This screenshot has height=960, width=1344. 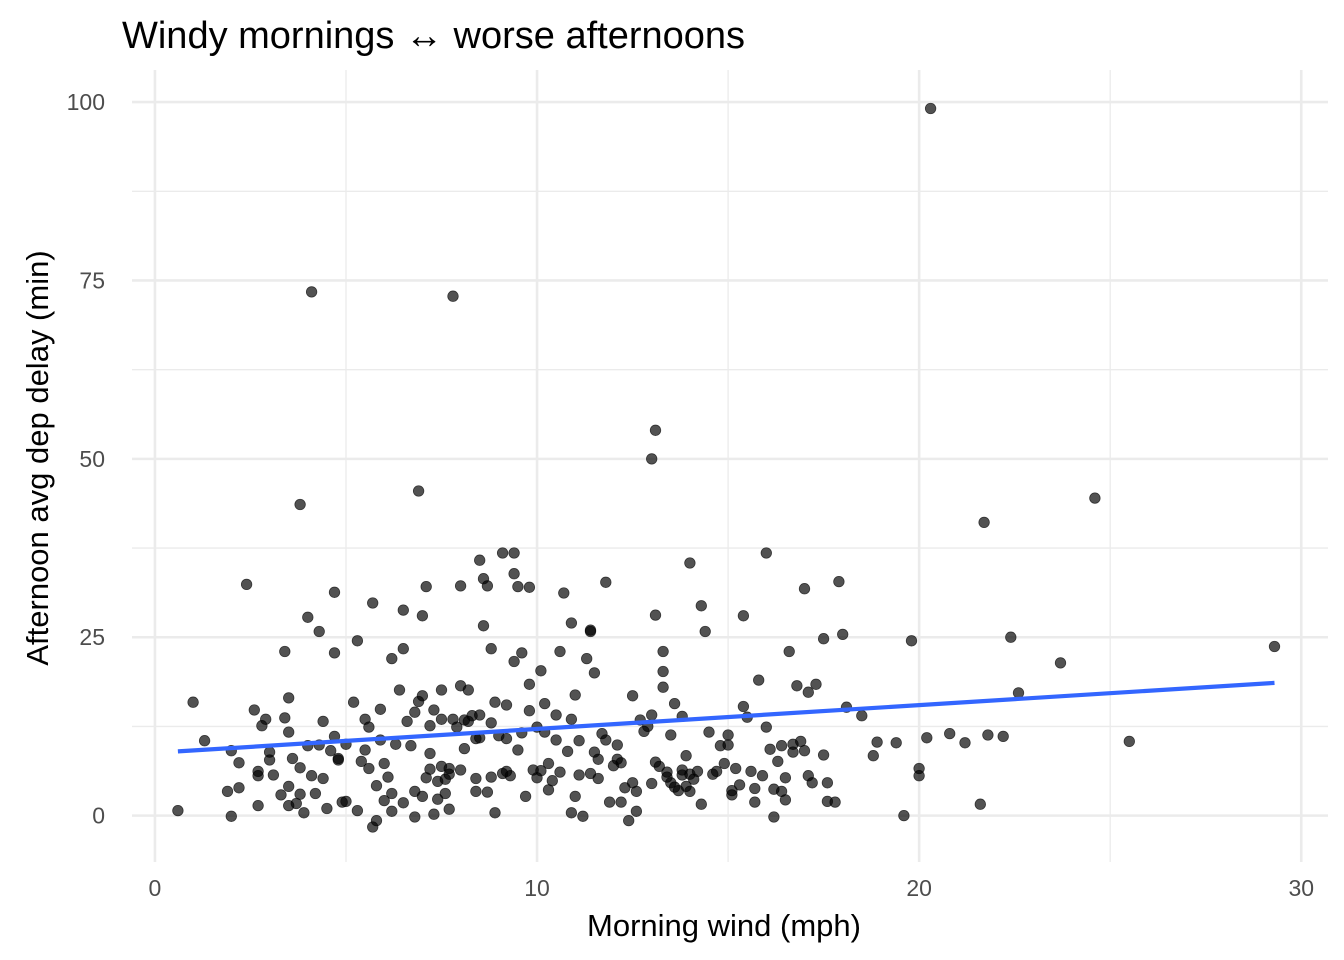 What do you see at coordinates (724, 925) in the screenshot?
I see `x-axis-title: Morning wind (mph)` at bounding box center [724, 925].